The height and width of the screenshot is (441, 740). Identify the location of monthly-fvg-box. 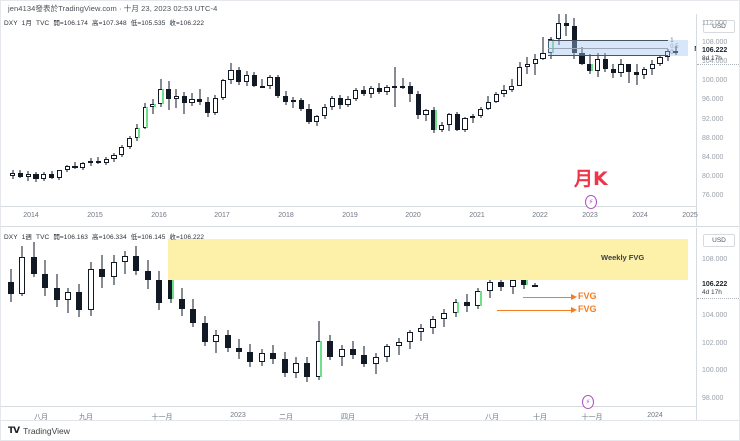
(618, 48).